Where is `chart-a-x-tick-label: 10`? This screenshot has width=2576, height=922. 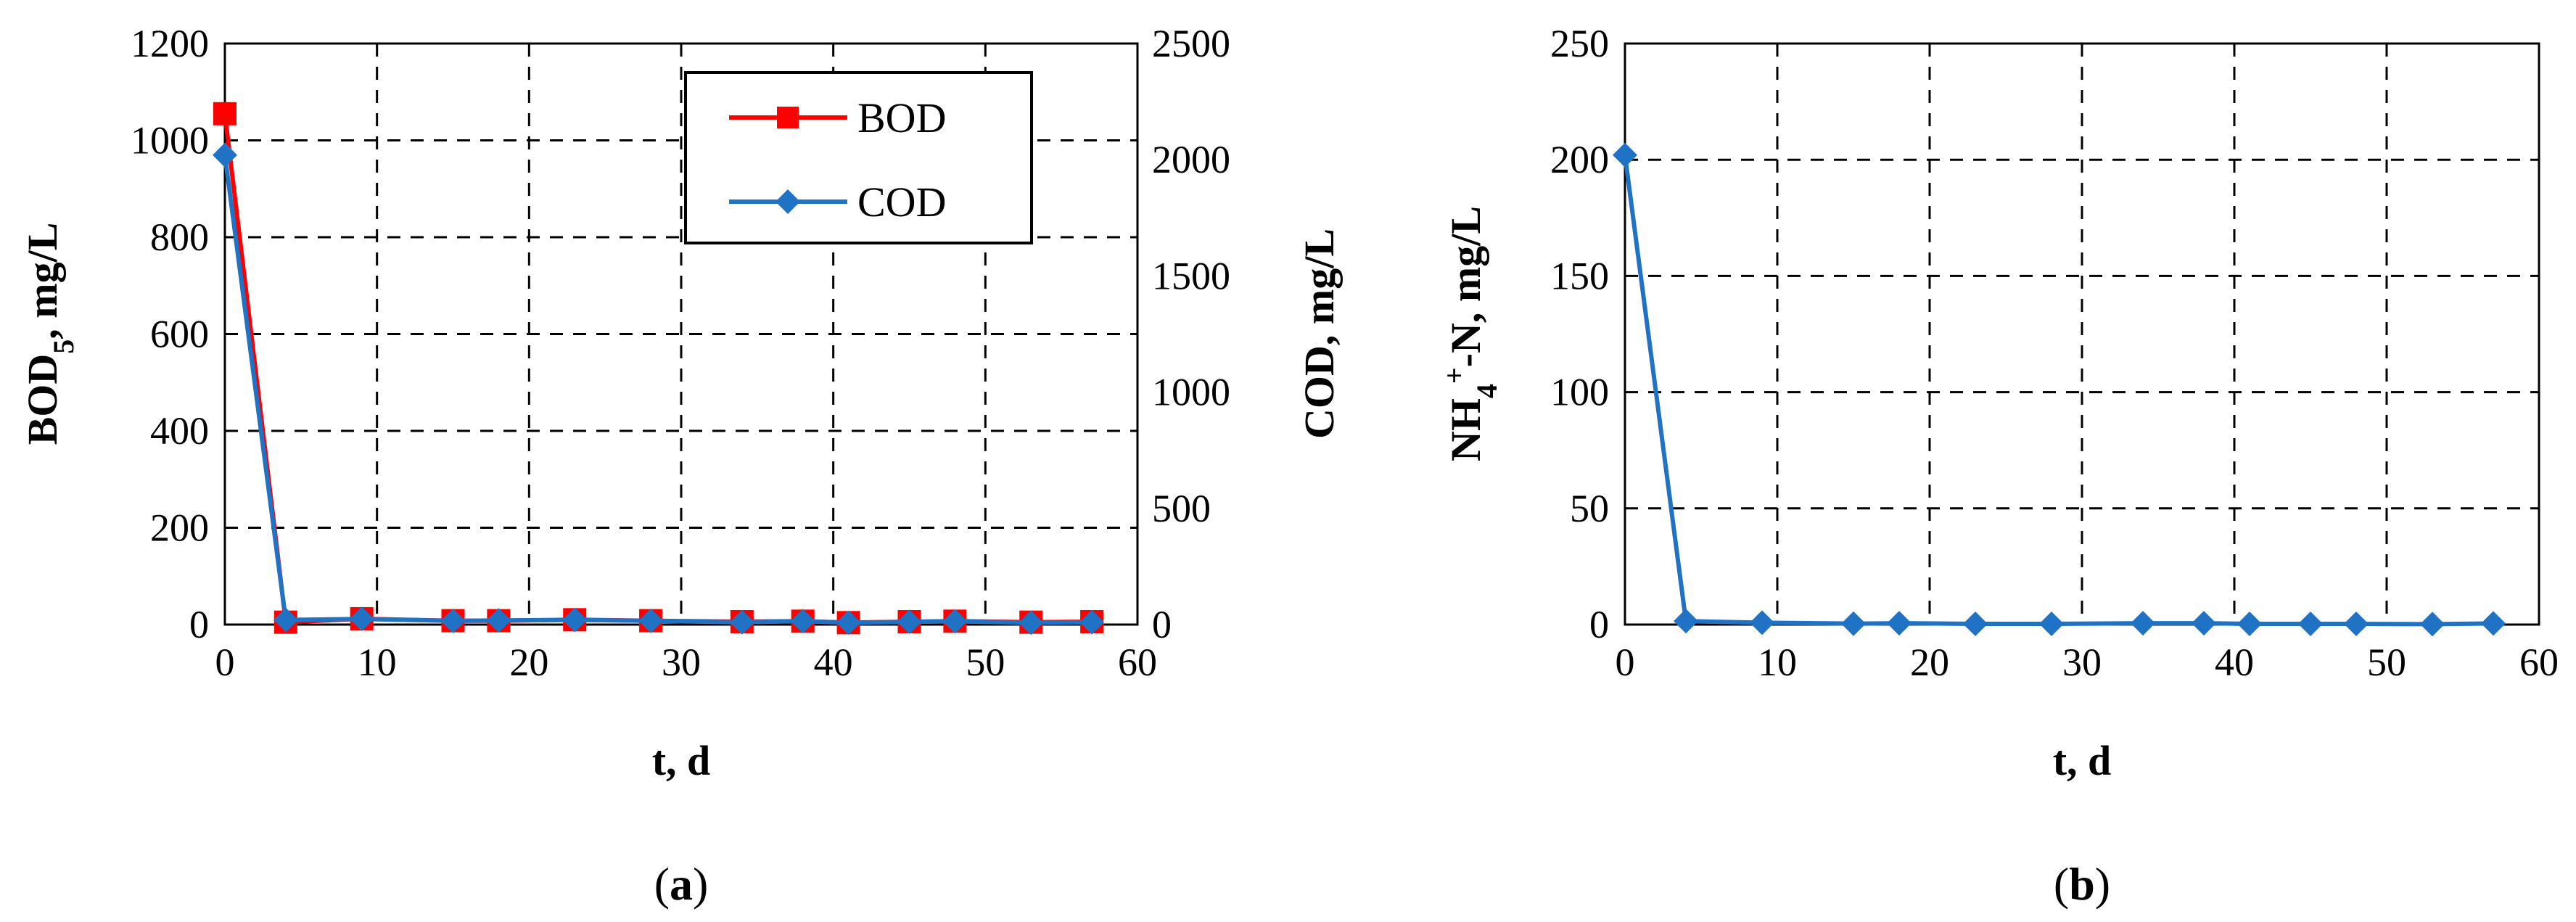
chart-a-x-tick-label: 10 is located at coordinates (377, 662).